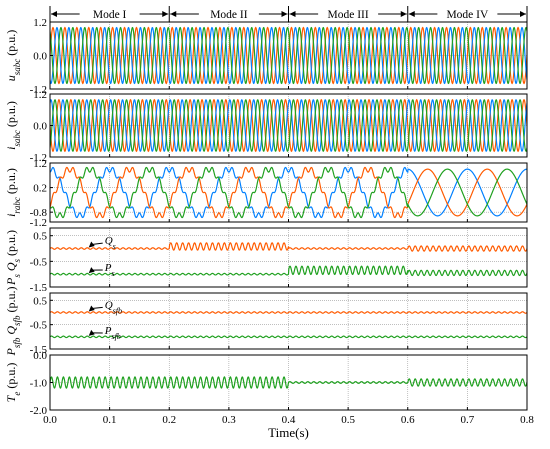 This screenshot has height=449, width=550. Describe the element at coordinates (408, 420) in the screenshot. I see `x-tick-label: 0.6` at that location.